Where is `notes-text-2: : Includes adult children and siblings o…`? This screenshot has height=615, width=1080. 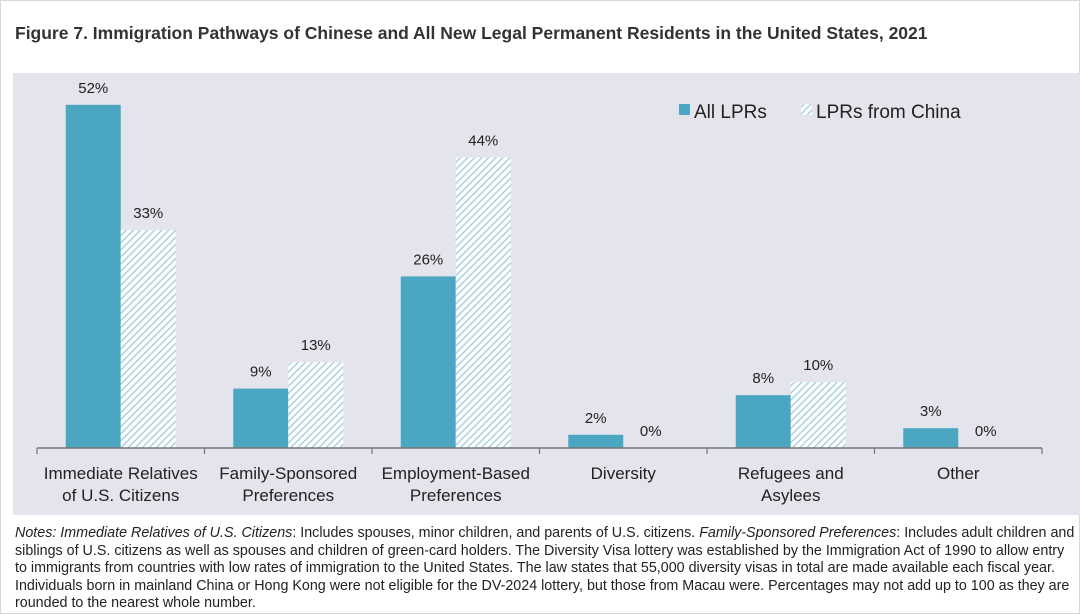 notes-text-2: : Includes adult children and siblings o… is located at coordinates (545, 568).